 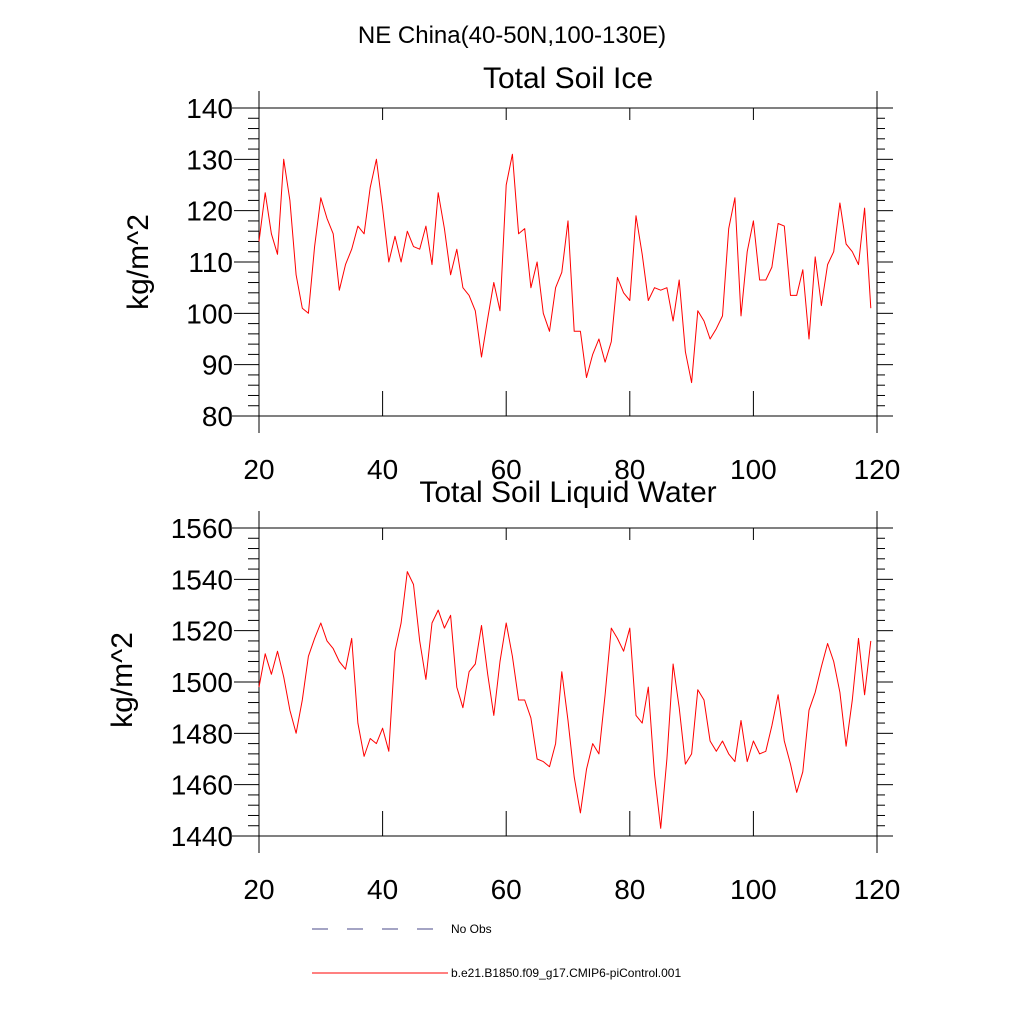 What do you see at coordinates (209, 108) in the screenshot?
I see `y-tick-label: 140` at bounding box center [209, 108].